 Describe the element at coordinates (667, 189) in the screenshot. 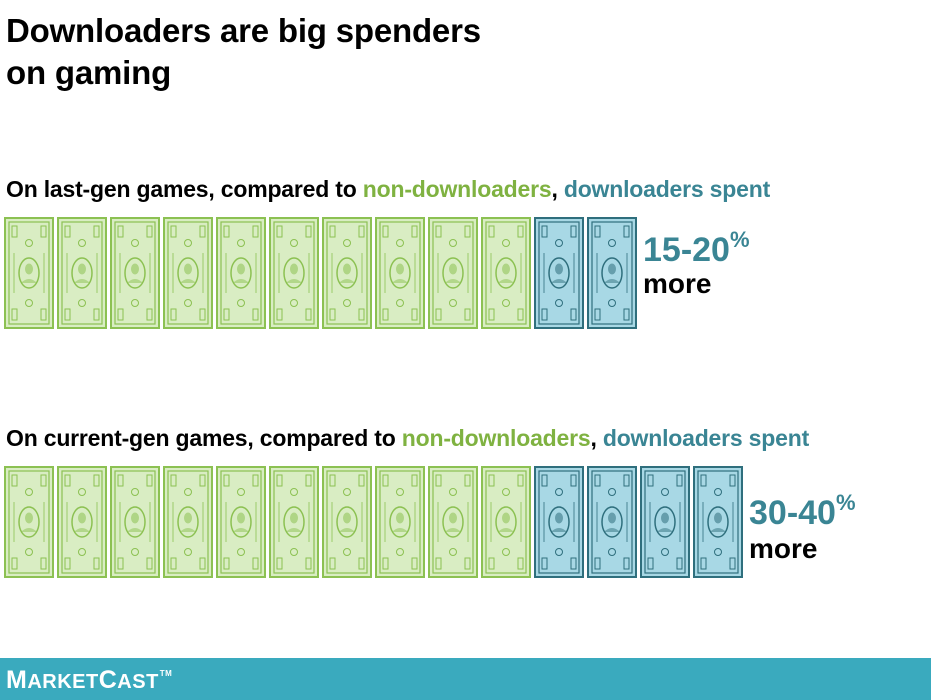

I see `row1-caption-downloaders: downloaders spent` at that location.